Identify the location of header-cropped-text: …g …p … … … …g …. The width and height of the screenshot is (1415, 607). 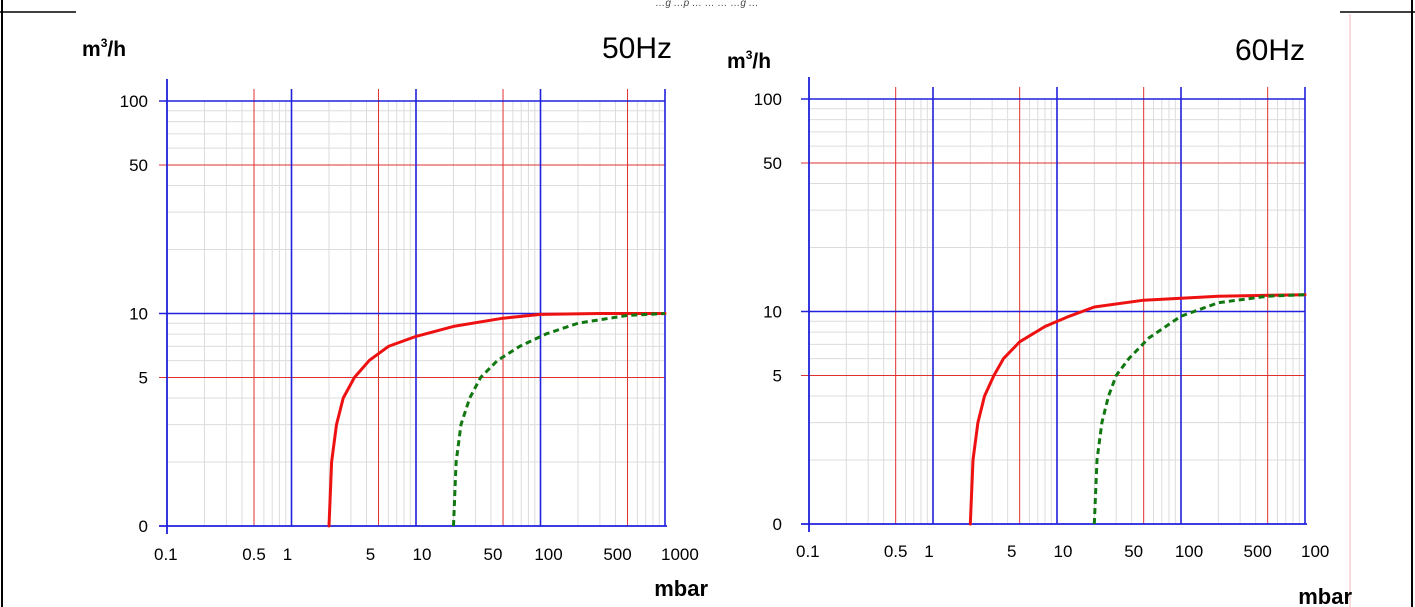
(706, 4).